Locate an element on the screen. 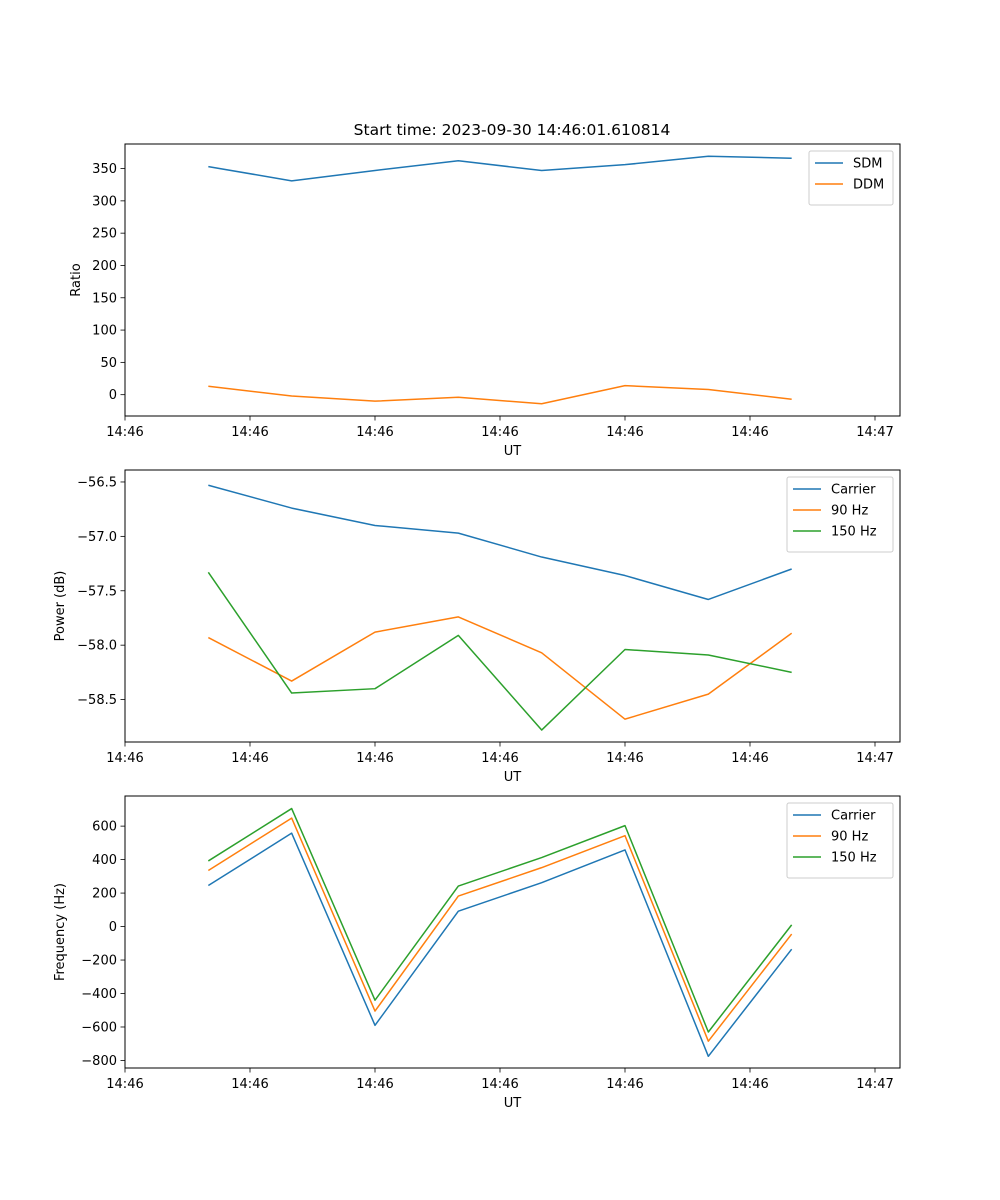  series-line-ddm is located at coordinates (500, 394).